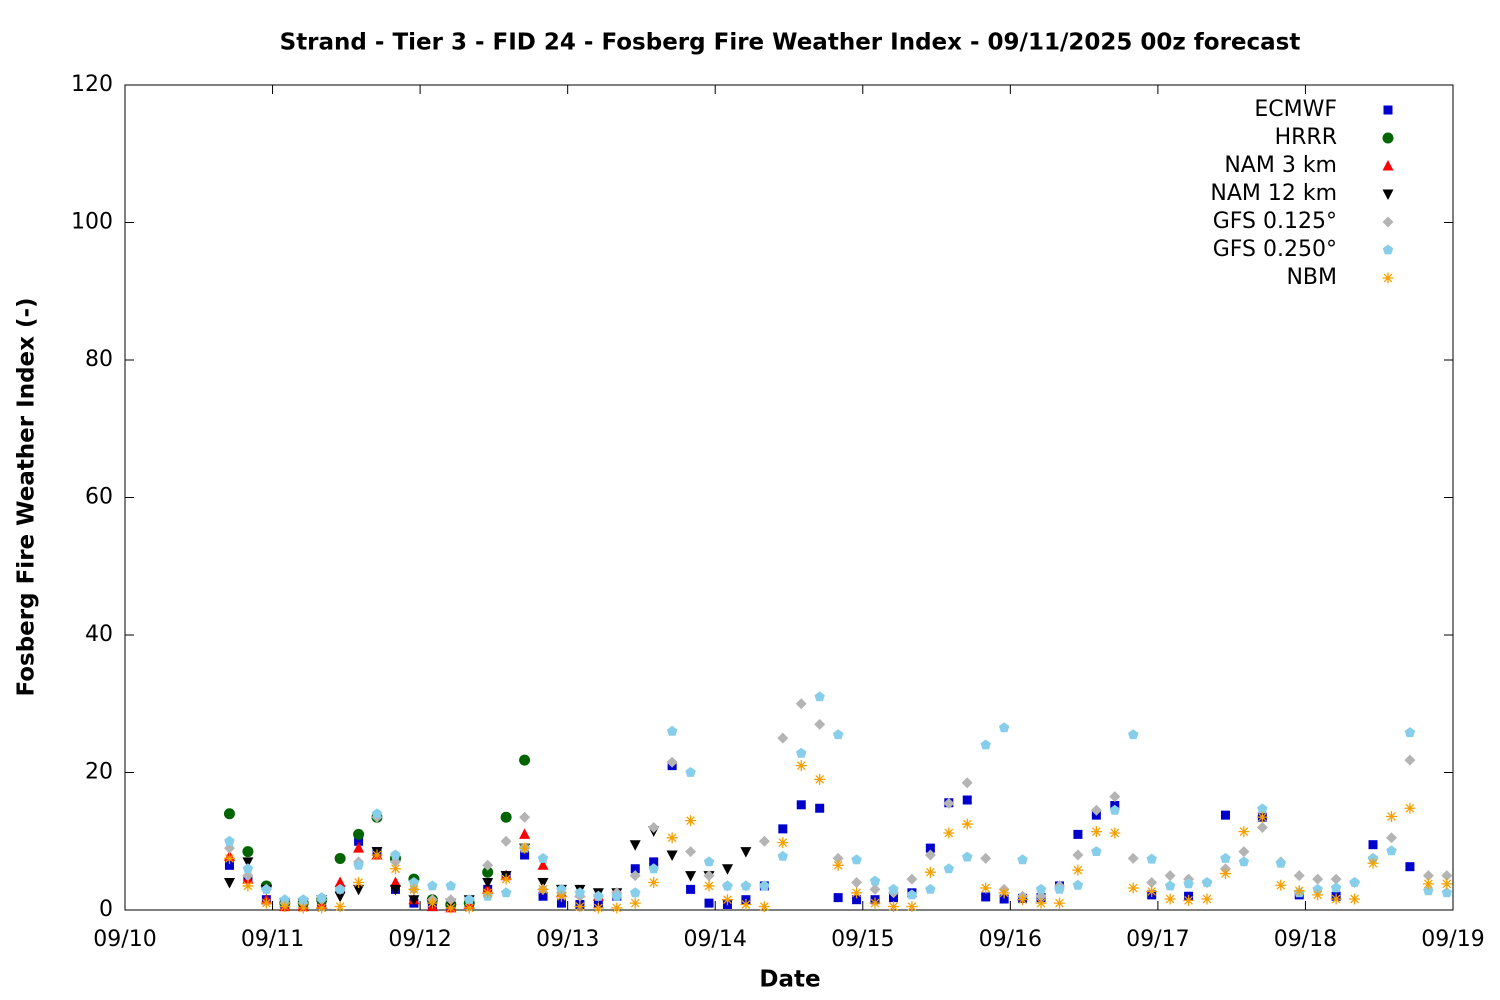 Image resolution: width=1500 pixels, height=1000 pixels. What do you see at coordinates (92, 222) in the screenshot?
I see `y-tick-label: 100` at bounding box center [92, 222].